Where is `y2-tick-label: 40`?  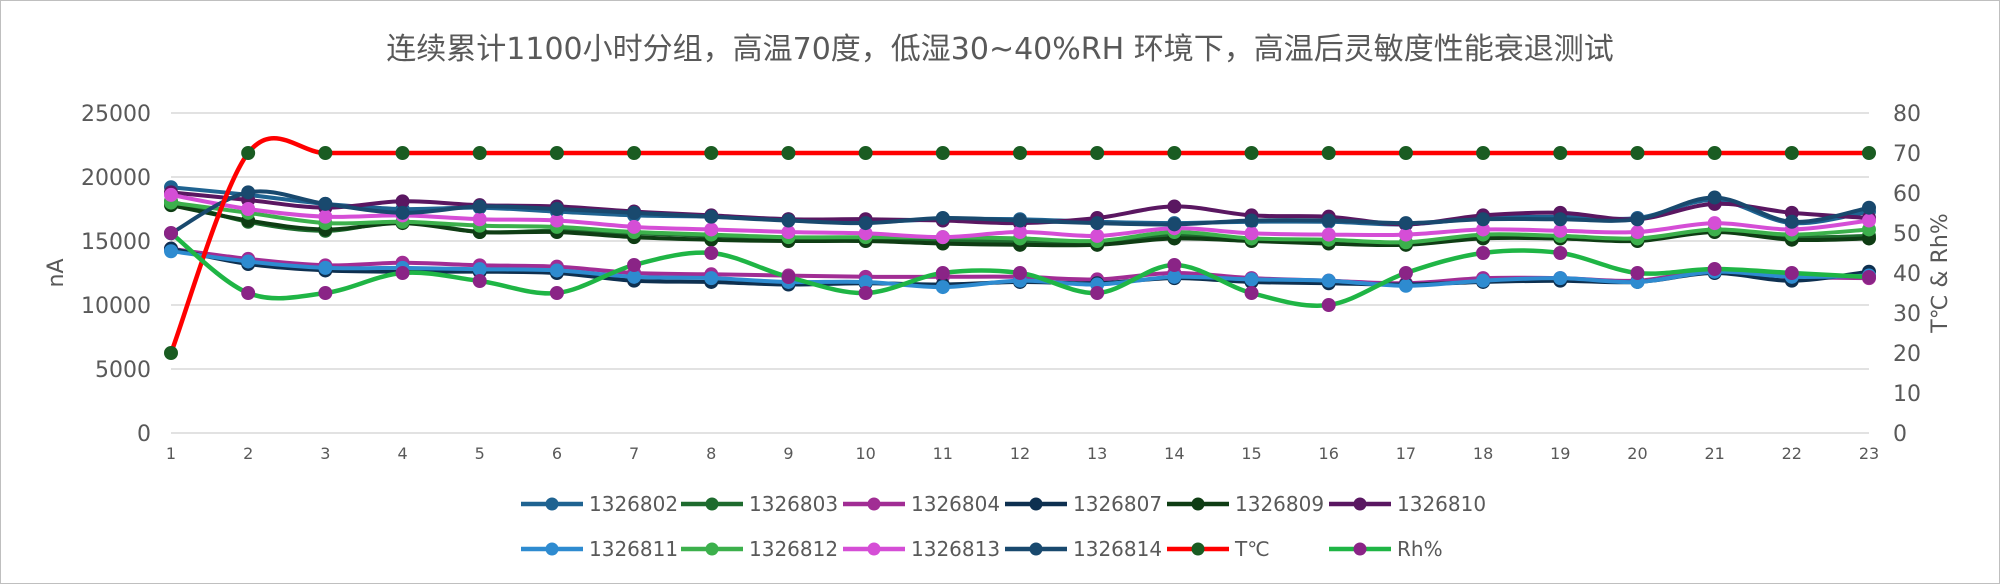
y2-tick-label: 40 is located at coordinates (1907, 274).